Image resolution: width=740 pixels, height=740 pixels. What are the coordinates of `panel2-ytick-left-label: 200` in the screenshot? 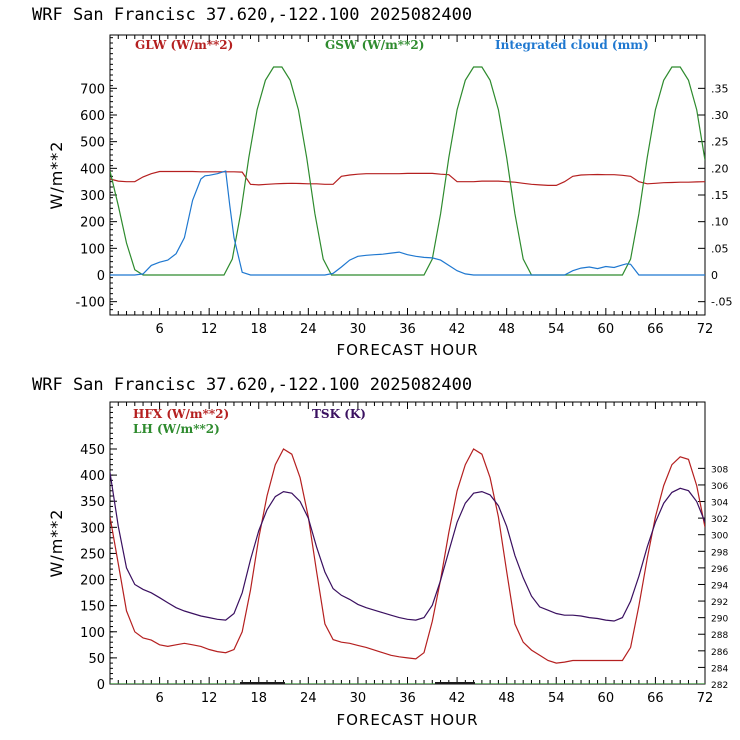 It's located at (92, 581).